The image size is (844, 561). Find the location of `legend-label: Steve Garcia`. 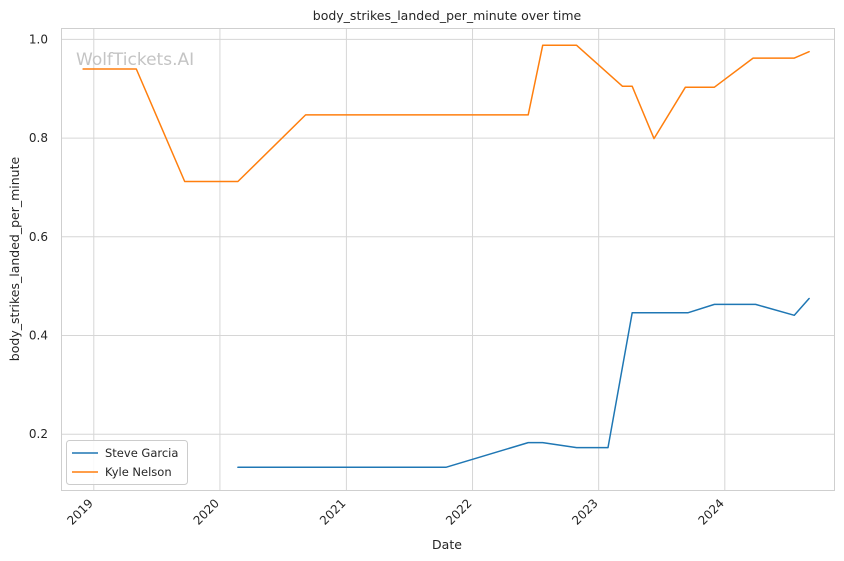

legend-label: Steve Garcia is located at coordinates (141, 453).